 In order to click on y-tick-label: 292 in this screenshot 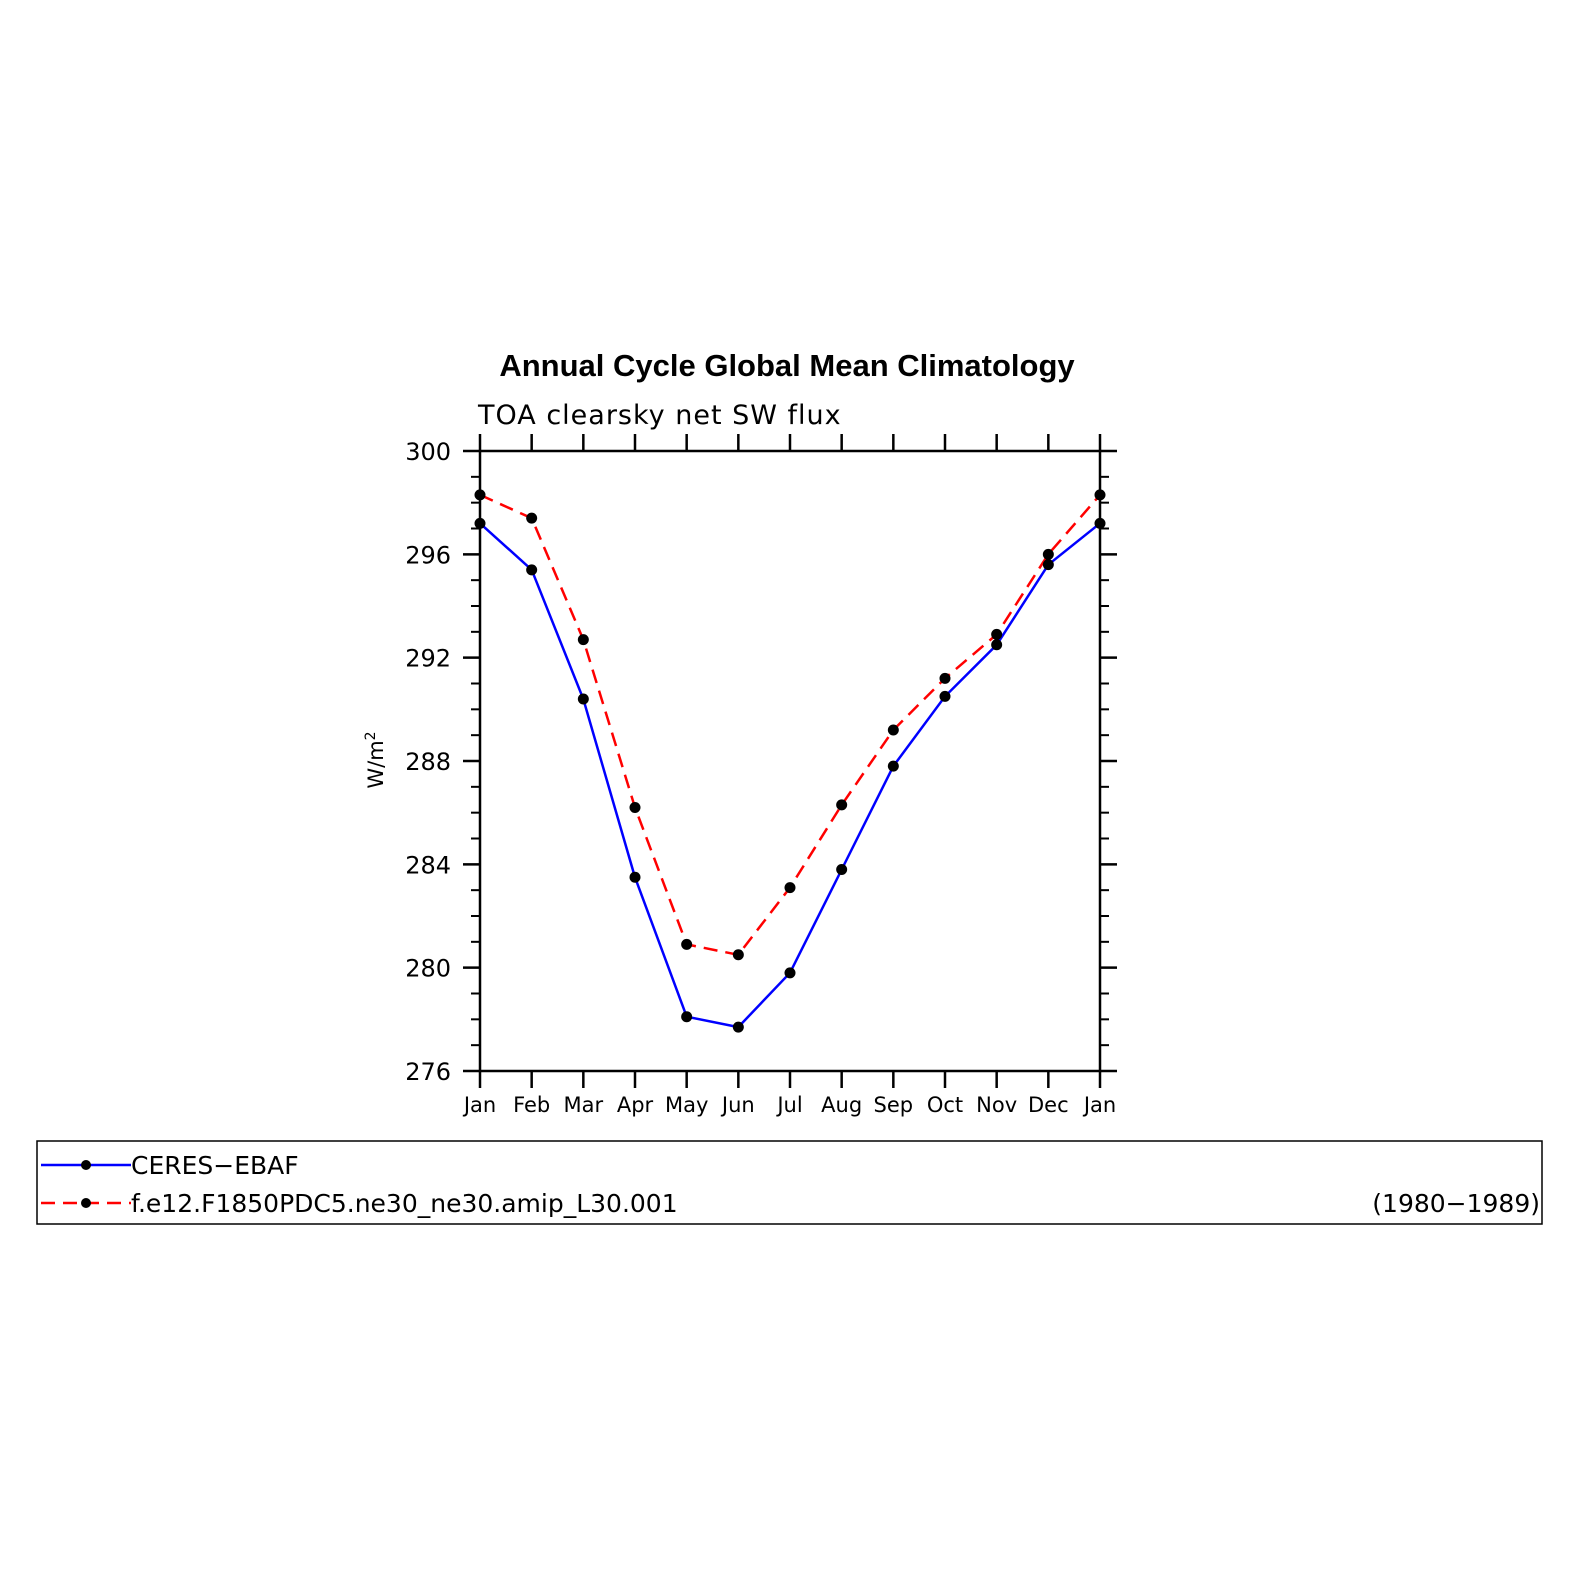, I will do `click(428, 659)`.